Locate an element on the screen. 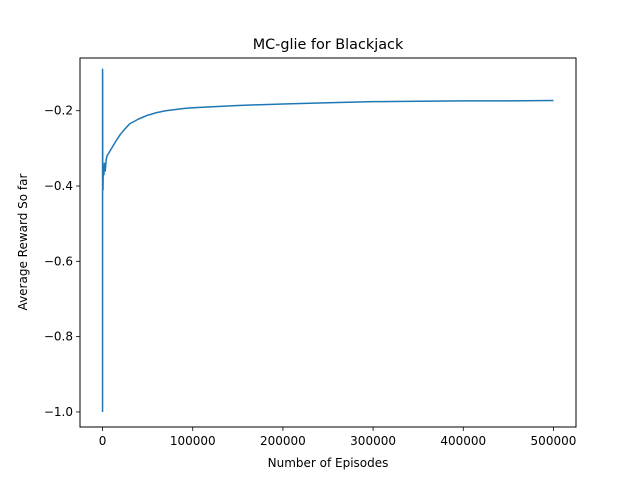 Image resolution: width=640 pixels, height=480 pixels. x-tick-label: 400000 is located at coordinates (463, 441).